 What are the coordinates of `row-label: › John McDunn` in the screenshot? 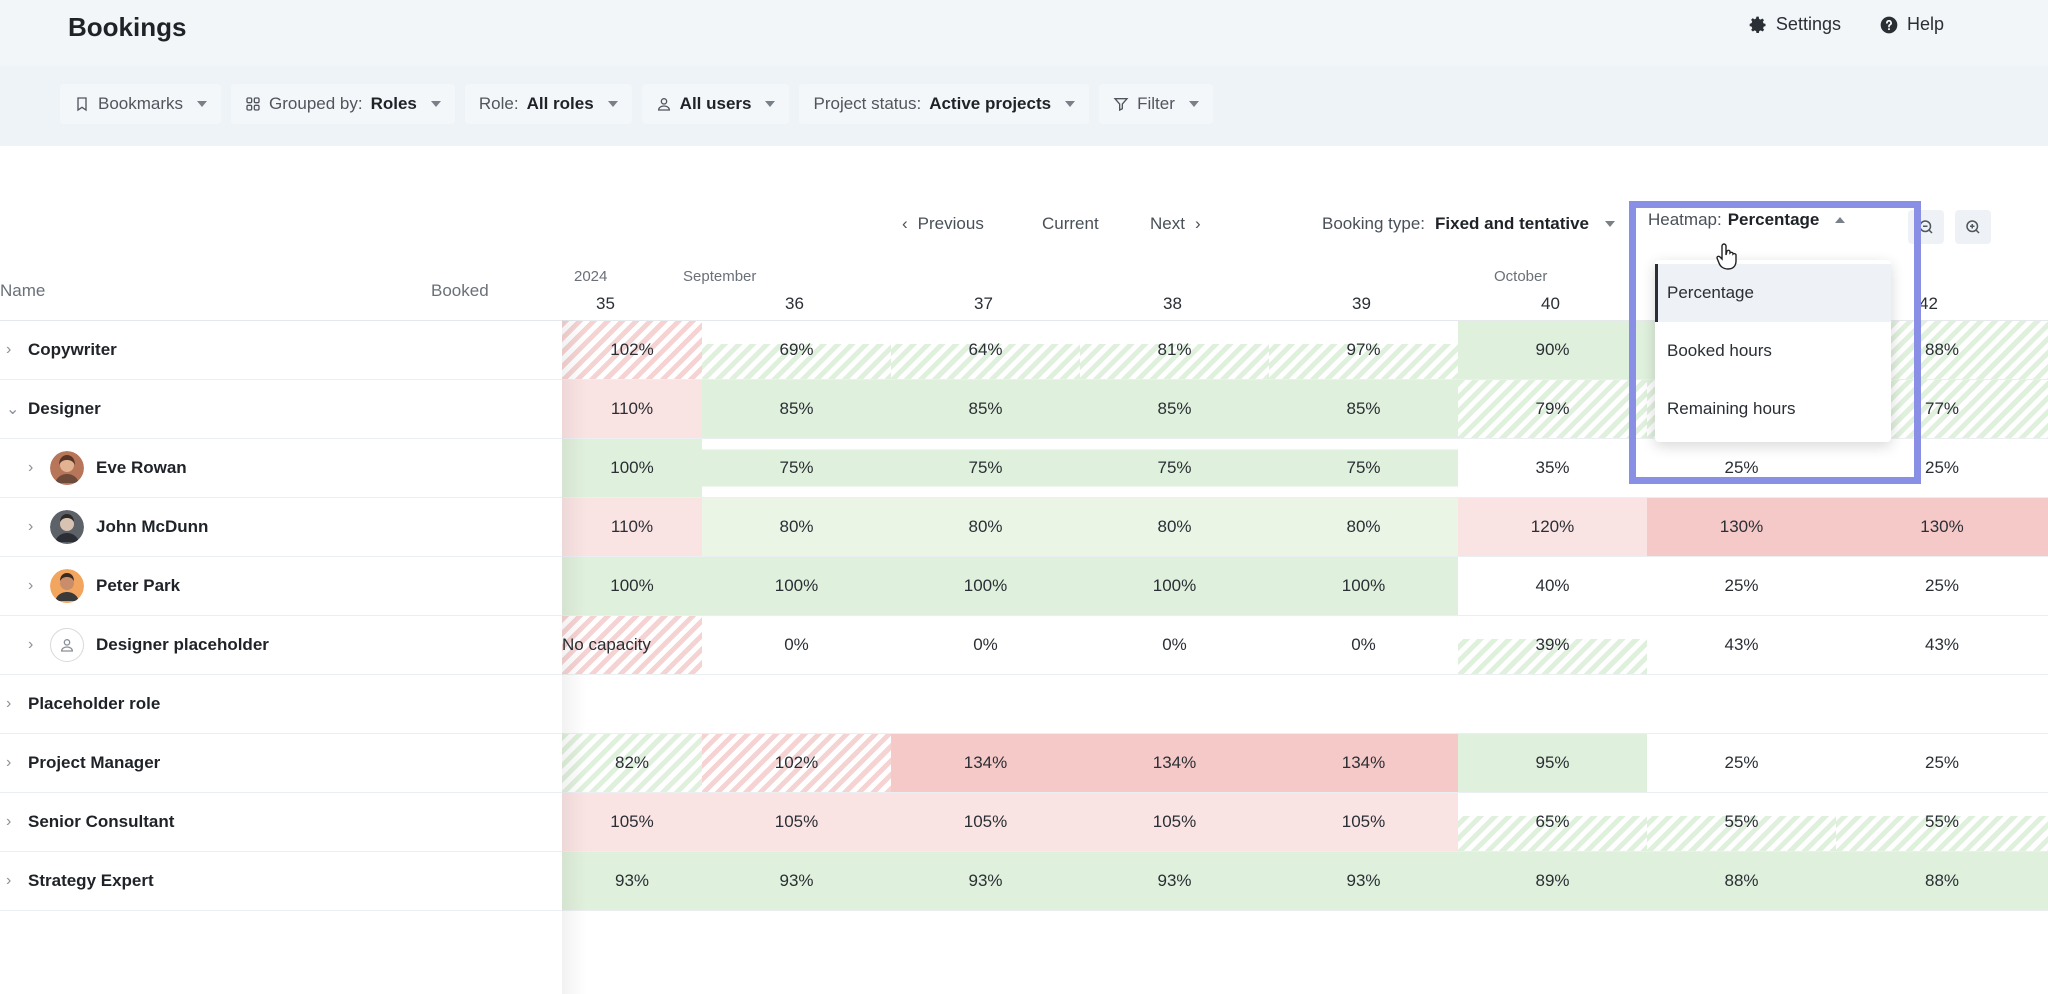 It's located at (118, 527).